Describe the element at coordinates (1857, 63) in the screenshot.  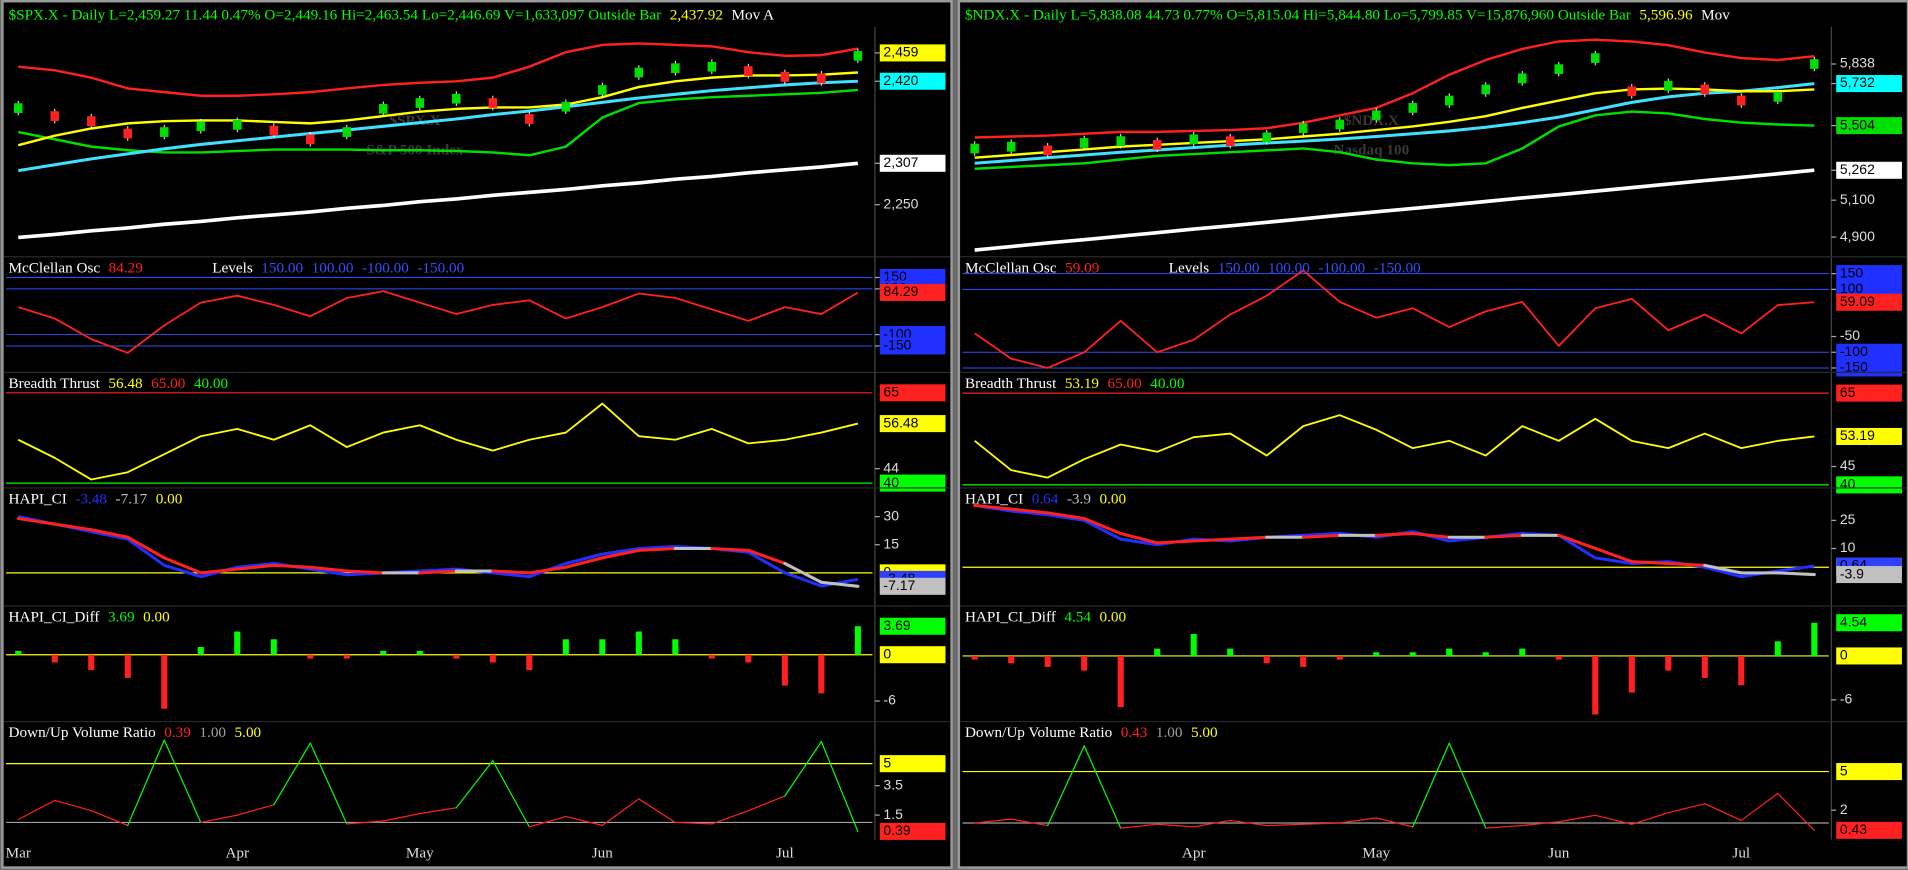
I see `y-tick-label: 5,838` at that location.